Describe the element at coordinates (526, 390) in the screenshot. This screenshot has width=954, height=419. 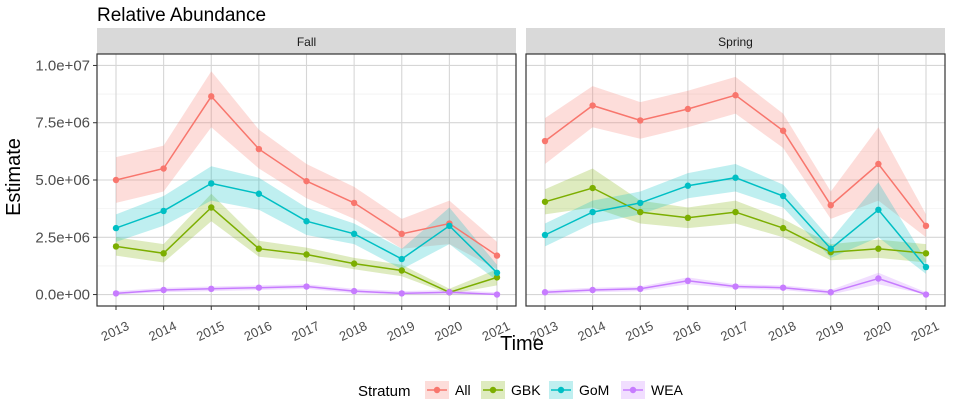
I see `legend-label: GBK` at that location.